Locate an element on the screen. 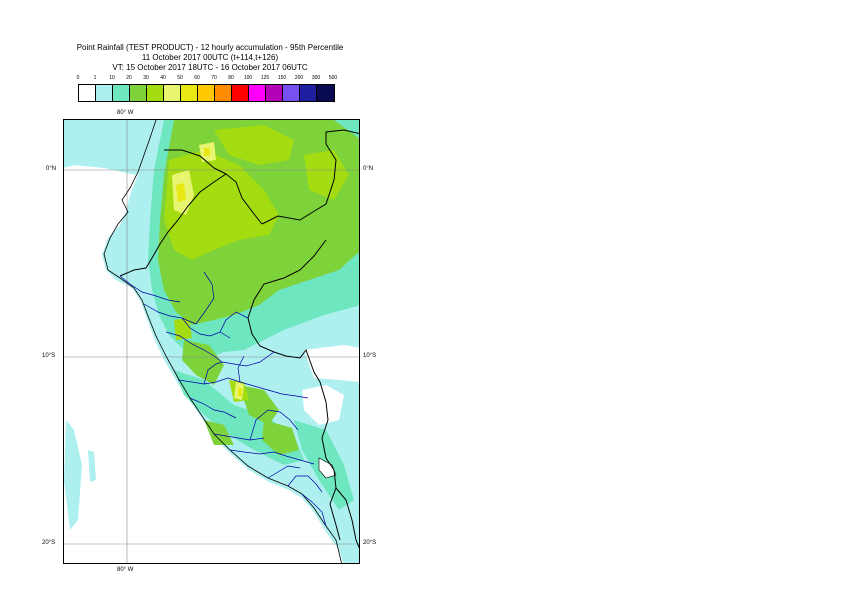 The image size is (842, 596). colorbar-tick-label: 40 is located at coordinates (163, 78).